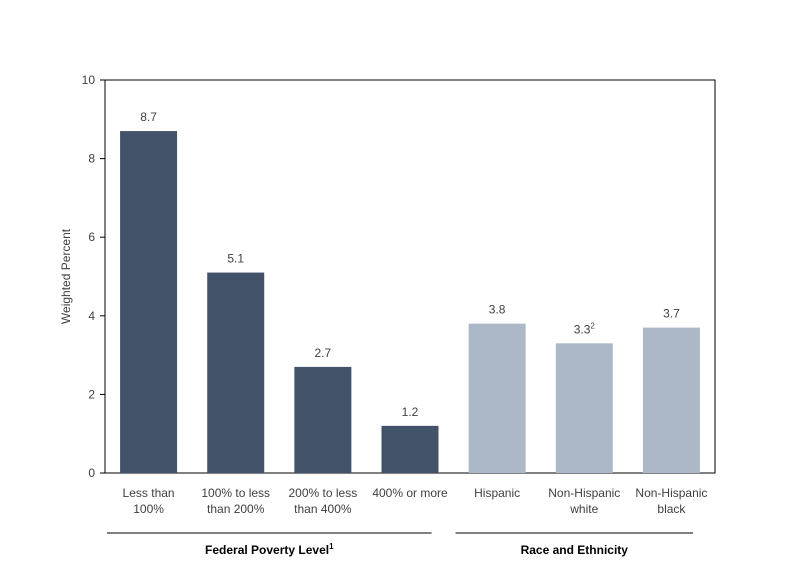 This screenshot has height=581, width=800. Describe the element at coordinates (410, 493) in the screenshot. I see `category-label: 400% or more` at that location.